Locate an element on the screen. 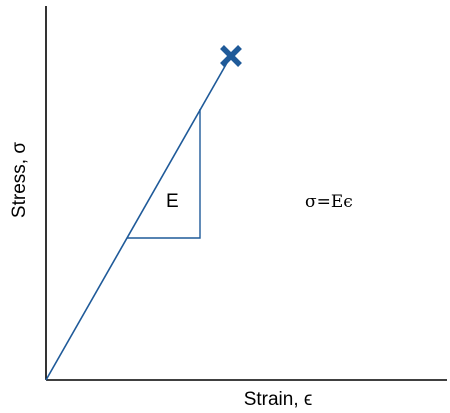 This screenshot has width=450, height=413. y-axis-label: Stress, σ is located at coordinates (19, 180).